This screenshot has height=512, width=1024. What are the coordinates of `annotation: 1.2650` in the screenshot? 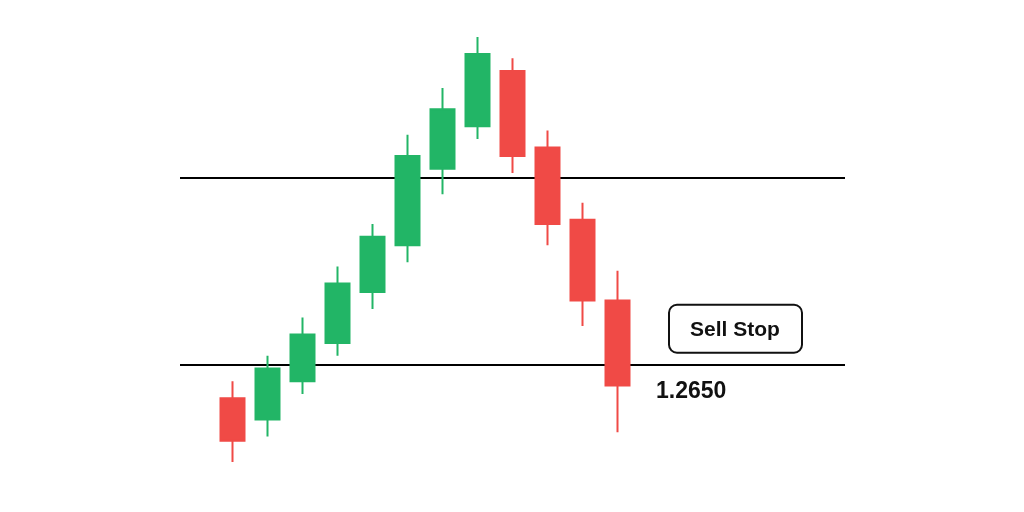 It's located at (691, 389).